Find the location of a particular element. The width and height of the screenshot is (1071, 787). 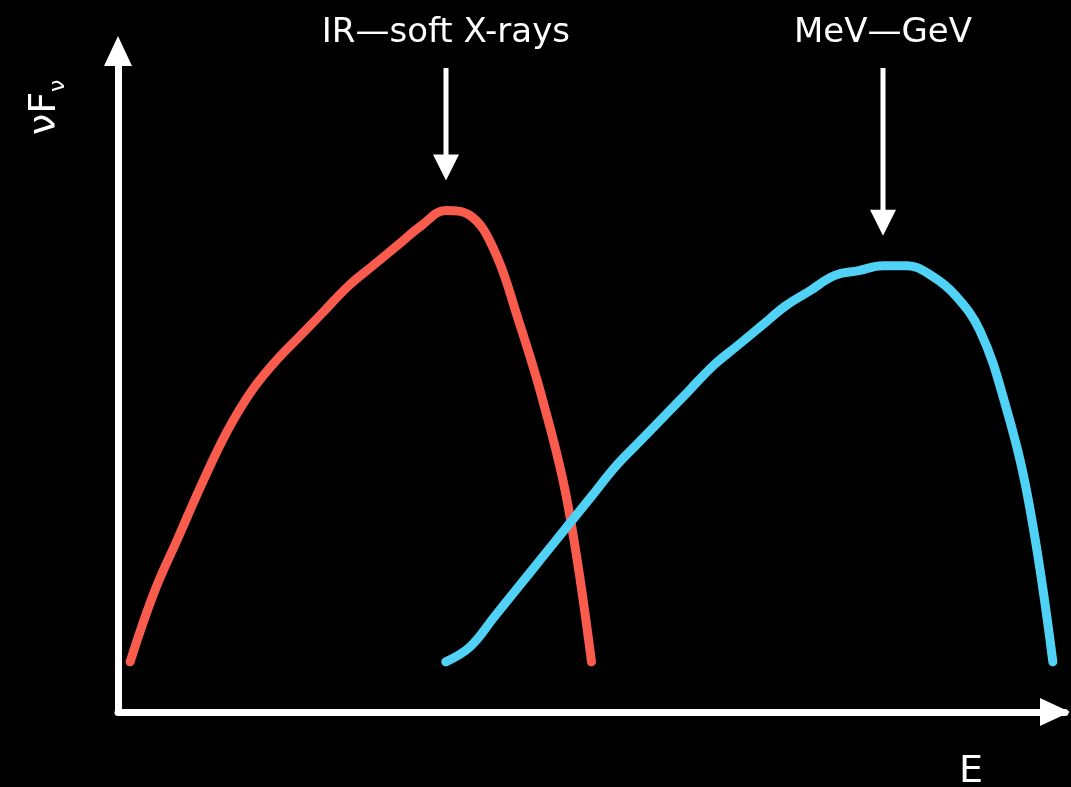

text: MeV—GeV is located at coordinates (882, 30).